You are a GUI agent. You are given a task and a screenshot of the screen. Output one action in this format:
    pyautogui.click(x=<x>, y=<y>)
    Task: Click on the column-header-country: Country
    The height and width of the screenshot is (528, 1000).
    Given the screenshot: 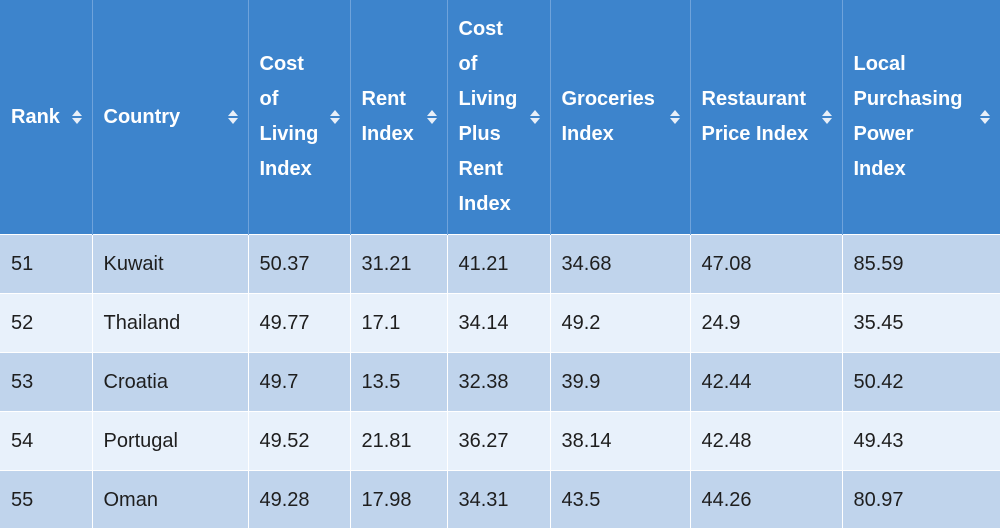 What is the action you would take?
    pyautogui.click(x=170, y=117)
    